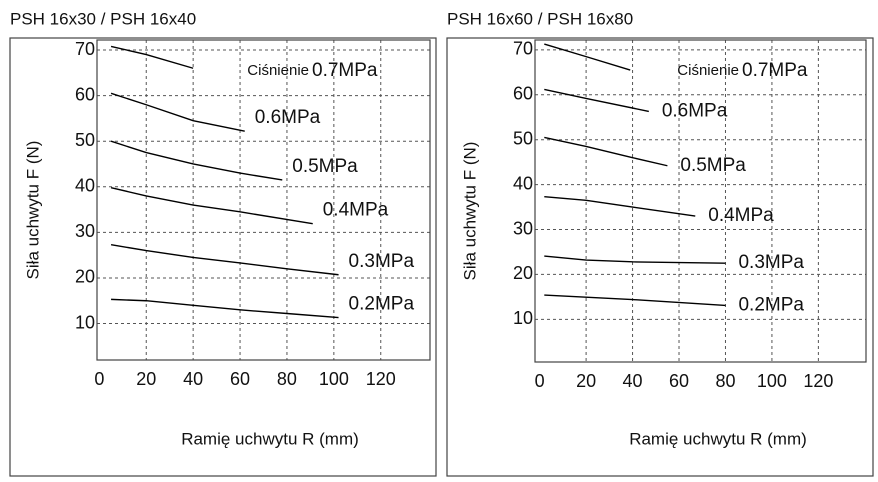 Image resolution: width=878 pixels, height=482 pixels. I want to click on chart-title: PSH 16x30 / PSH 16x40, so click(103, 18).